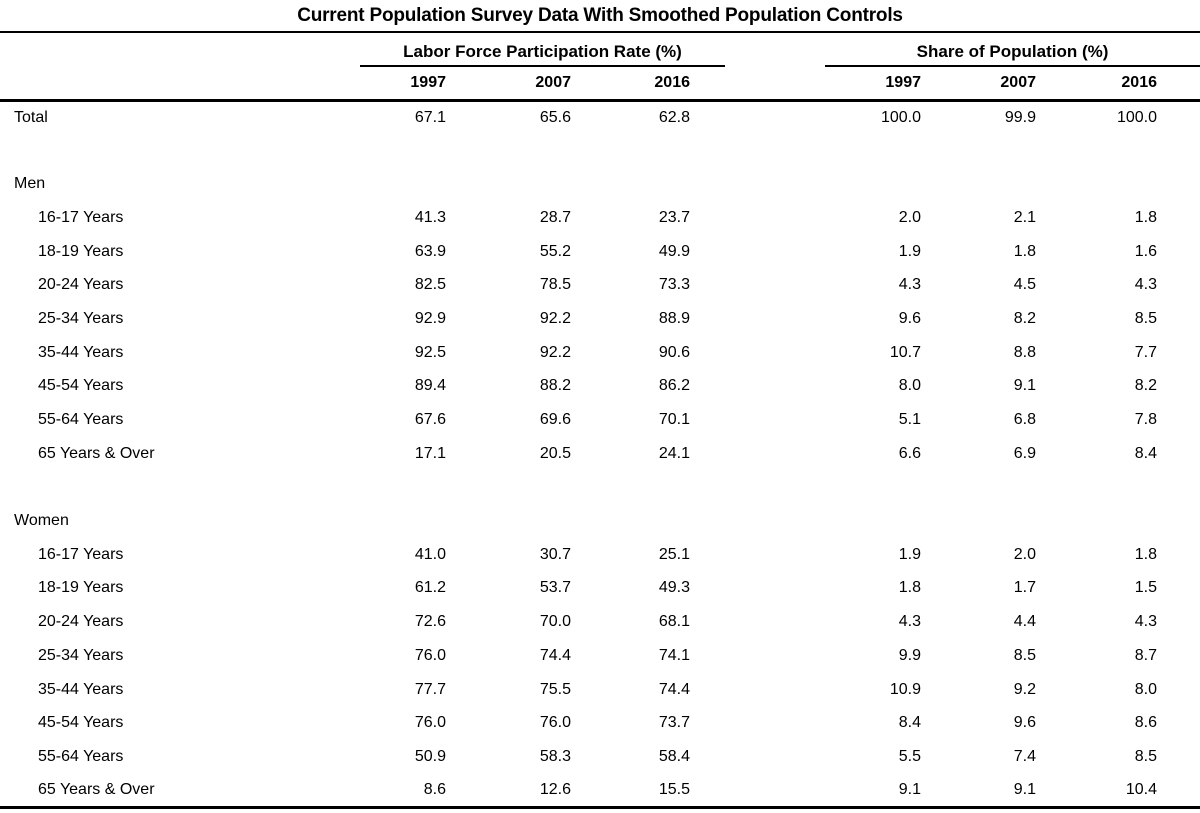 The width and height of the screenshot is (1200, 813). What do you see at coordinates (555, 217) in the screenshot?
I see `cell-lfpr-2007: 28.7` at bounding box center [555, 217].